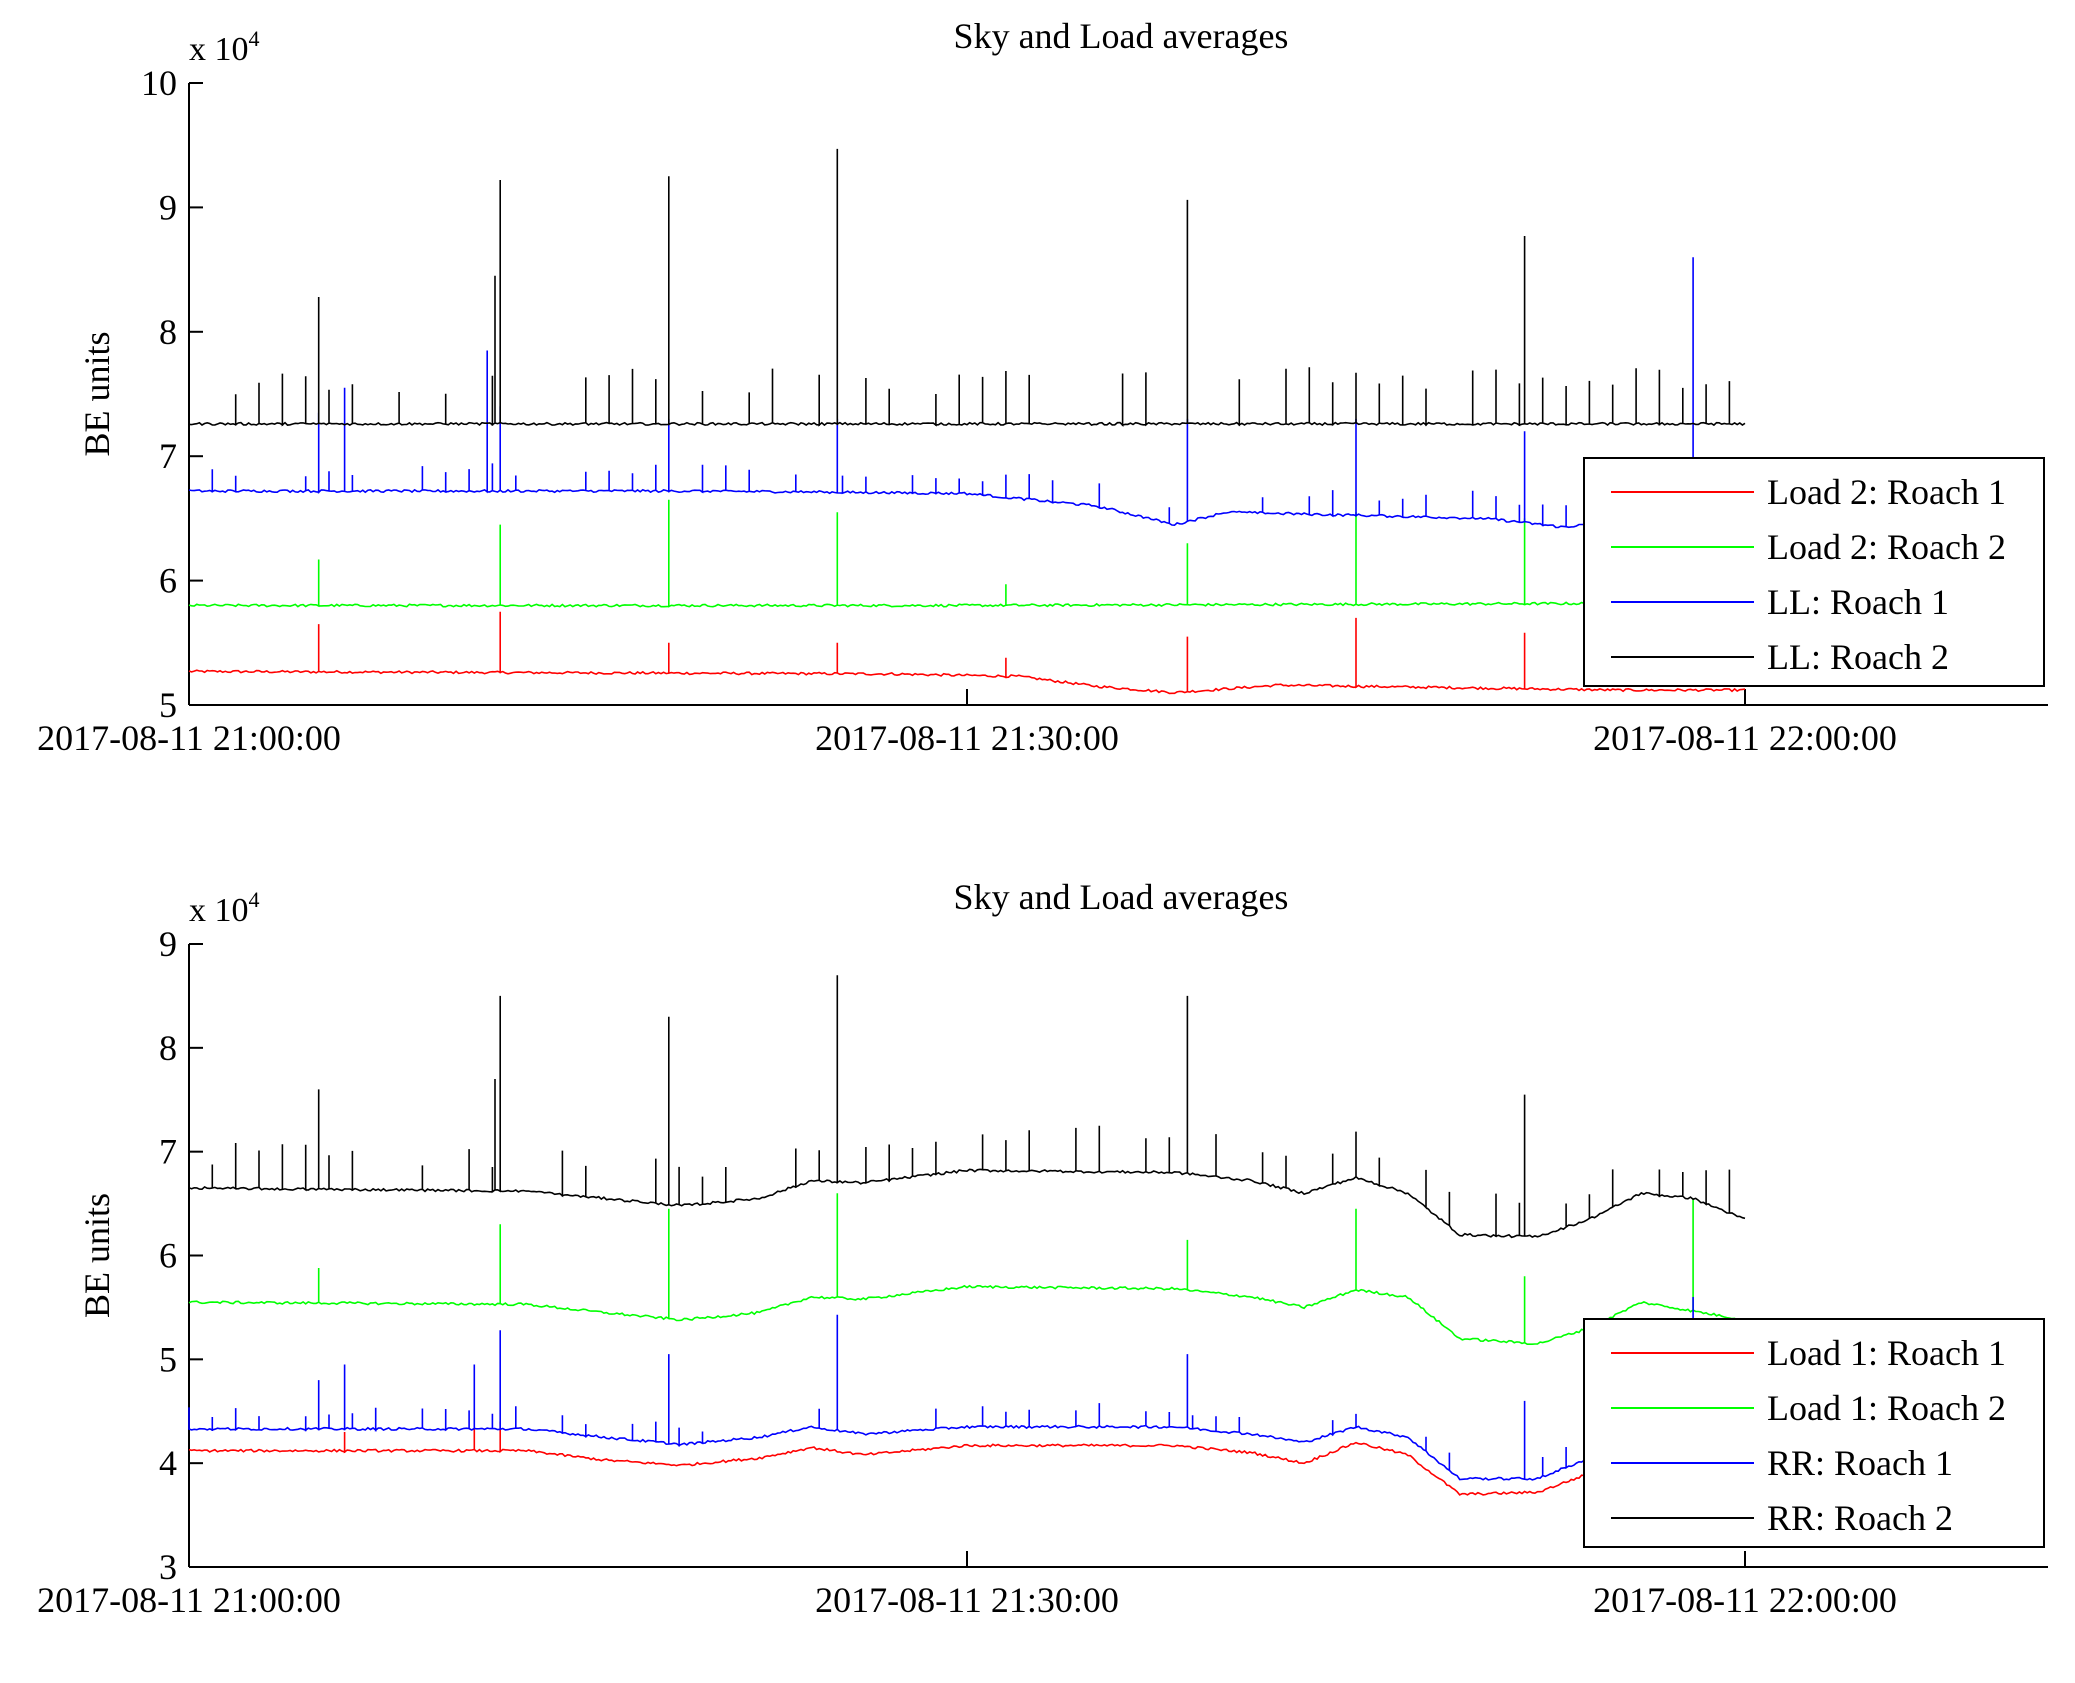 The width and height of the screenshot is (2075, 1683). What do you see at coordinates (1858, 602) in the screenshot?
I see `legend-entry: LL: Roach 1` at bounding box center [1858, 602].